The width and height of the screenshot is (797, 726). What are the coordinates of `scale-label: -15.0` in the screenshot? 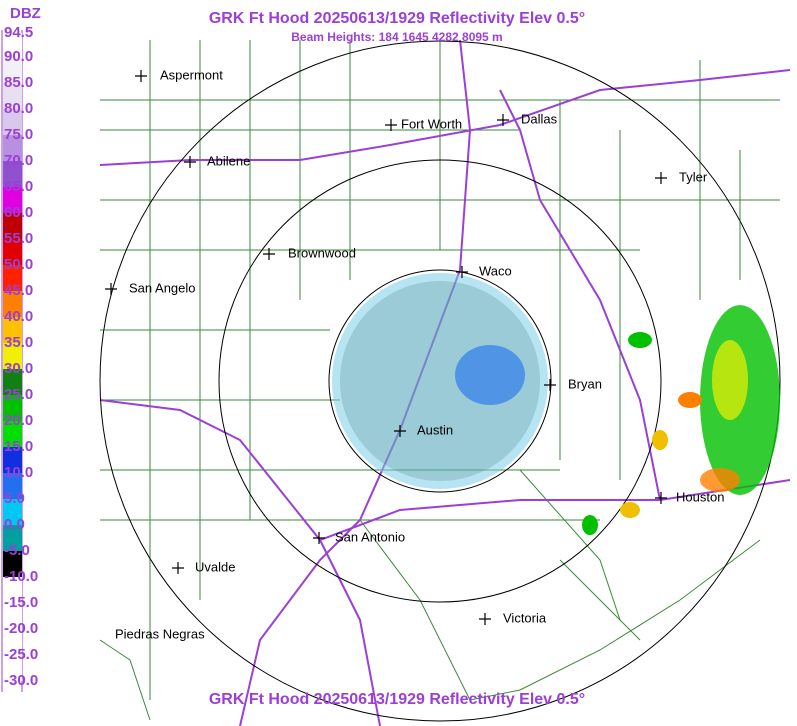 It's located at (21, 602).